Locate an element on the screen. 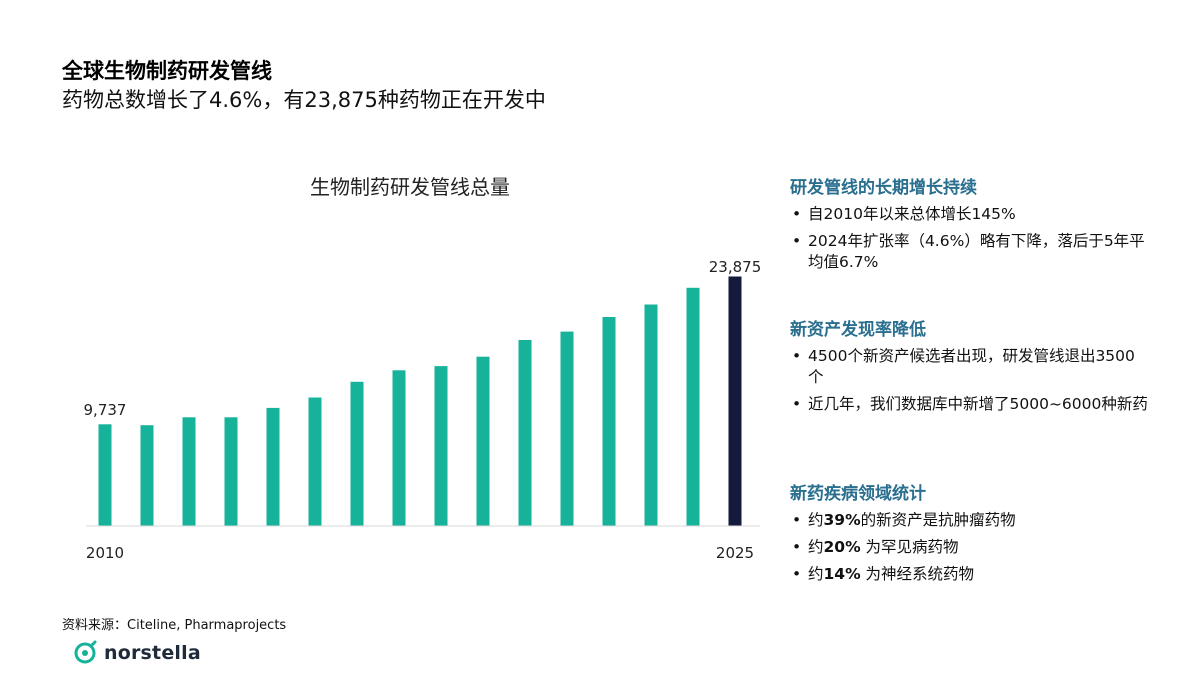 This screenshot has width=1200, height=675. bullet-item: 4500个新资产候选者出现，研发管线退出3500个 is located at coordinates (970, 367).